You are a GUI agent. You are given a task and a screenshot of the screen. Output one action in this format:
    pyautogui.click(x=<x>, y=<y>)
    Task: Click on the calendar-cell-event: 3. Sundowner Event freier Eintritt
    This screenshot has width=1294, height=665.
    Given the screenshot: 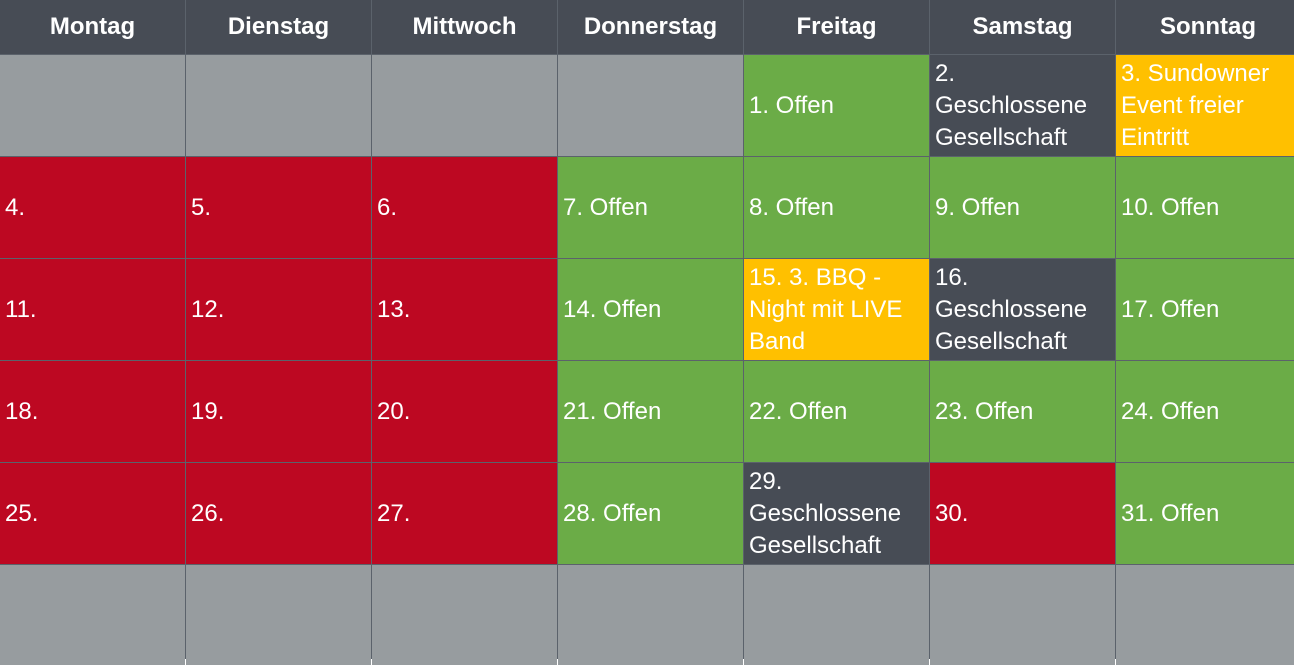 What is the action you would take?
    pyautogui.click(x=1205, y=105)
    